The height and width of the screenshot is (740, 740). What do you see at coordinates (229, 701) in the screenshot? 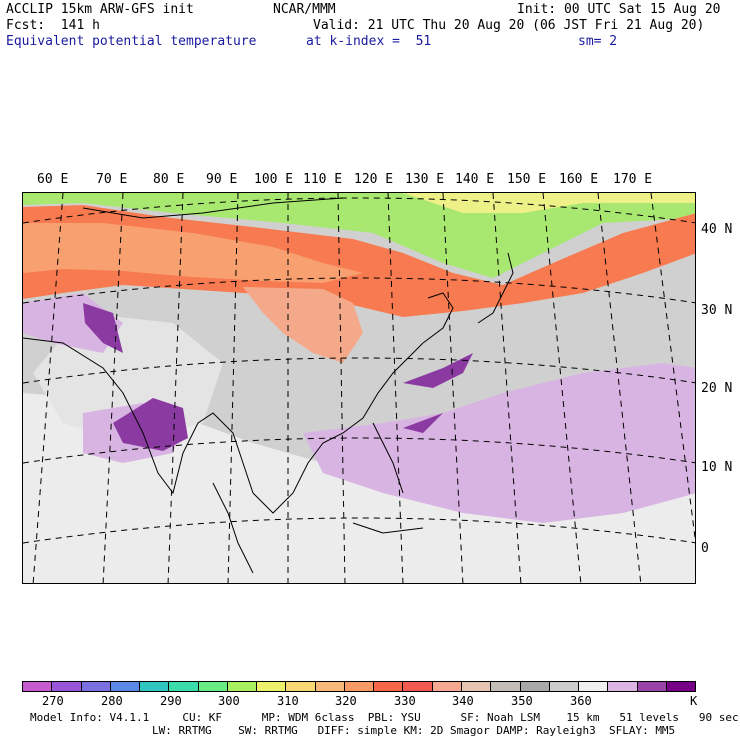
I see `colorbar-tick: 300` at bounding box center [229, 701].